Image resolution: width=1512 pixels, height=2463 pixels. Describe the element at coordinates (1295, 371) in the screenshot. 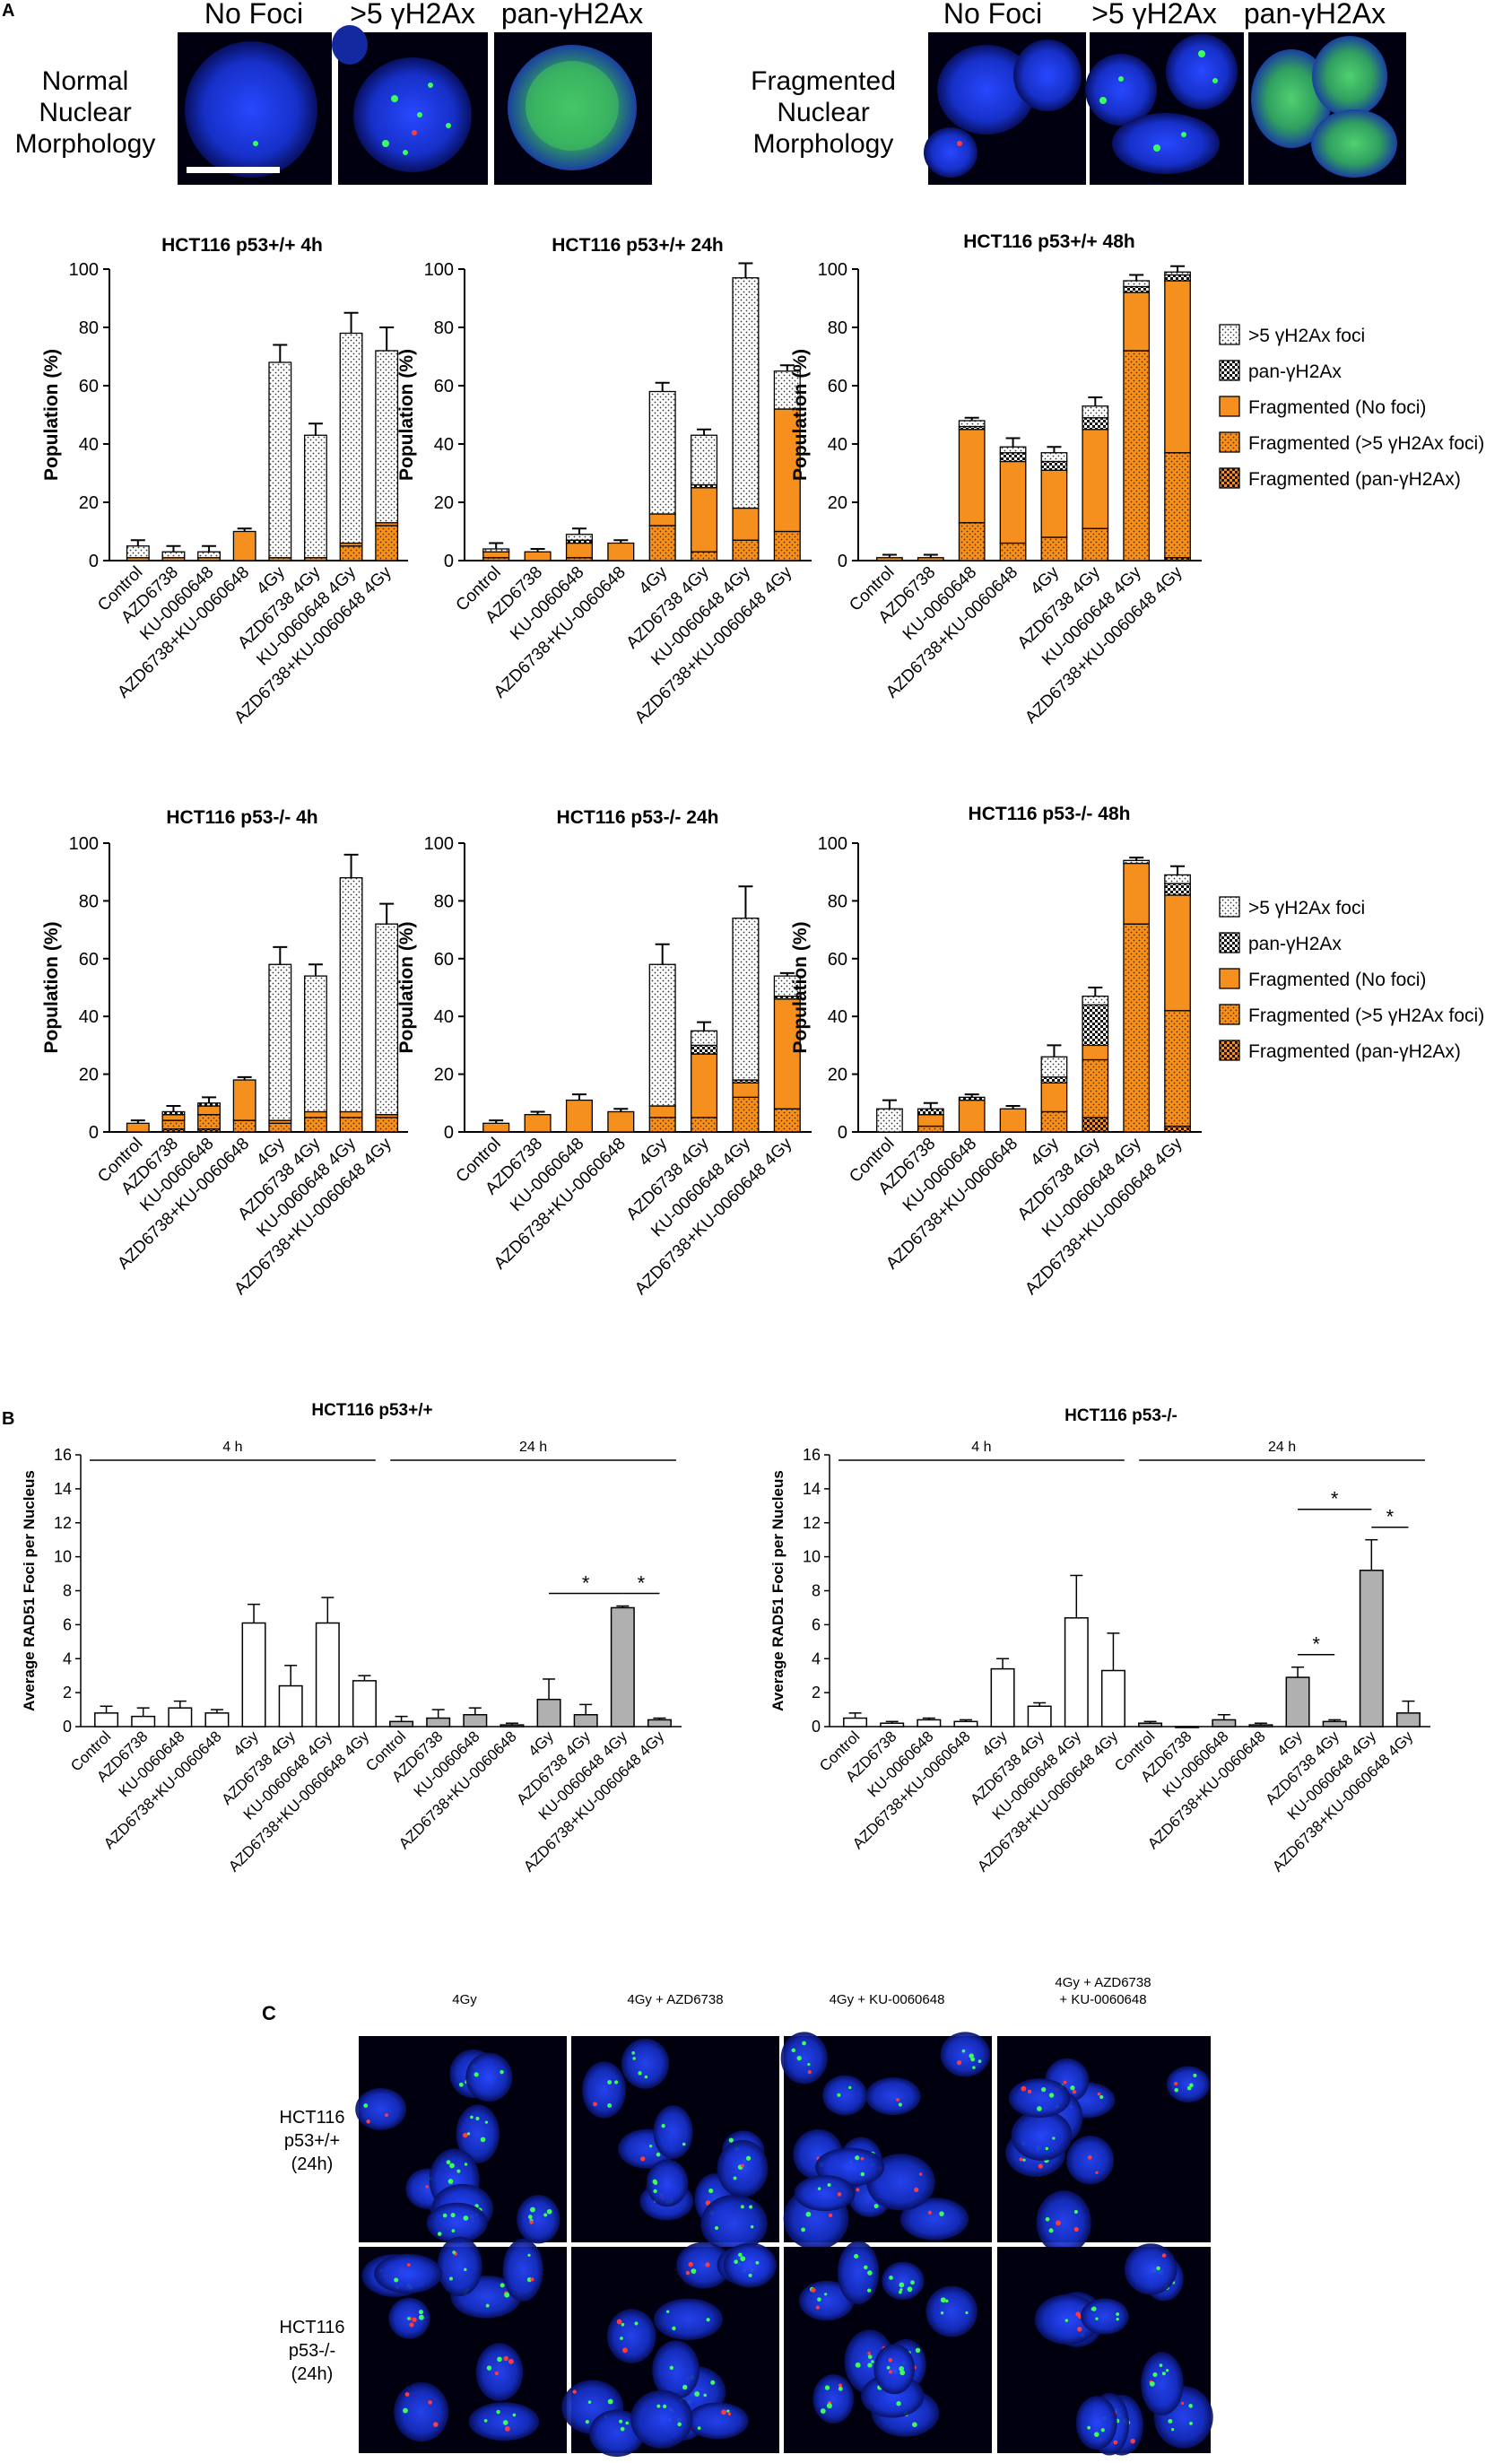

I see `legend-label: pan-γH2Ax` at that location.